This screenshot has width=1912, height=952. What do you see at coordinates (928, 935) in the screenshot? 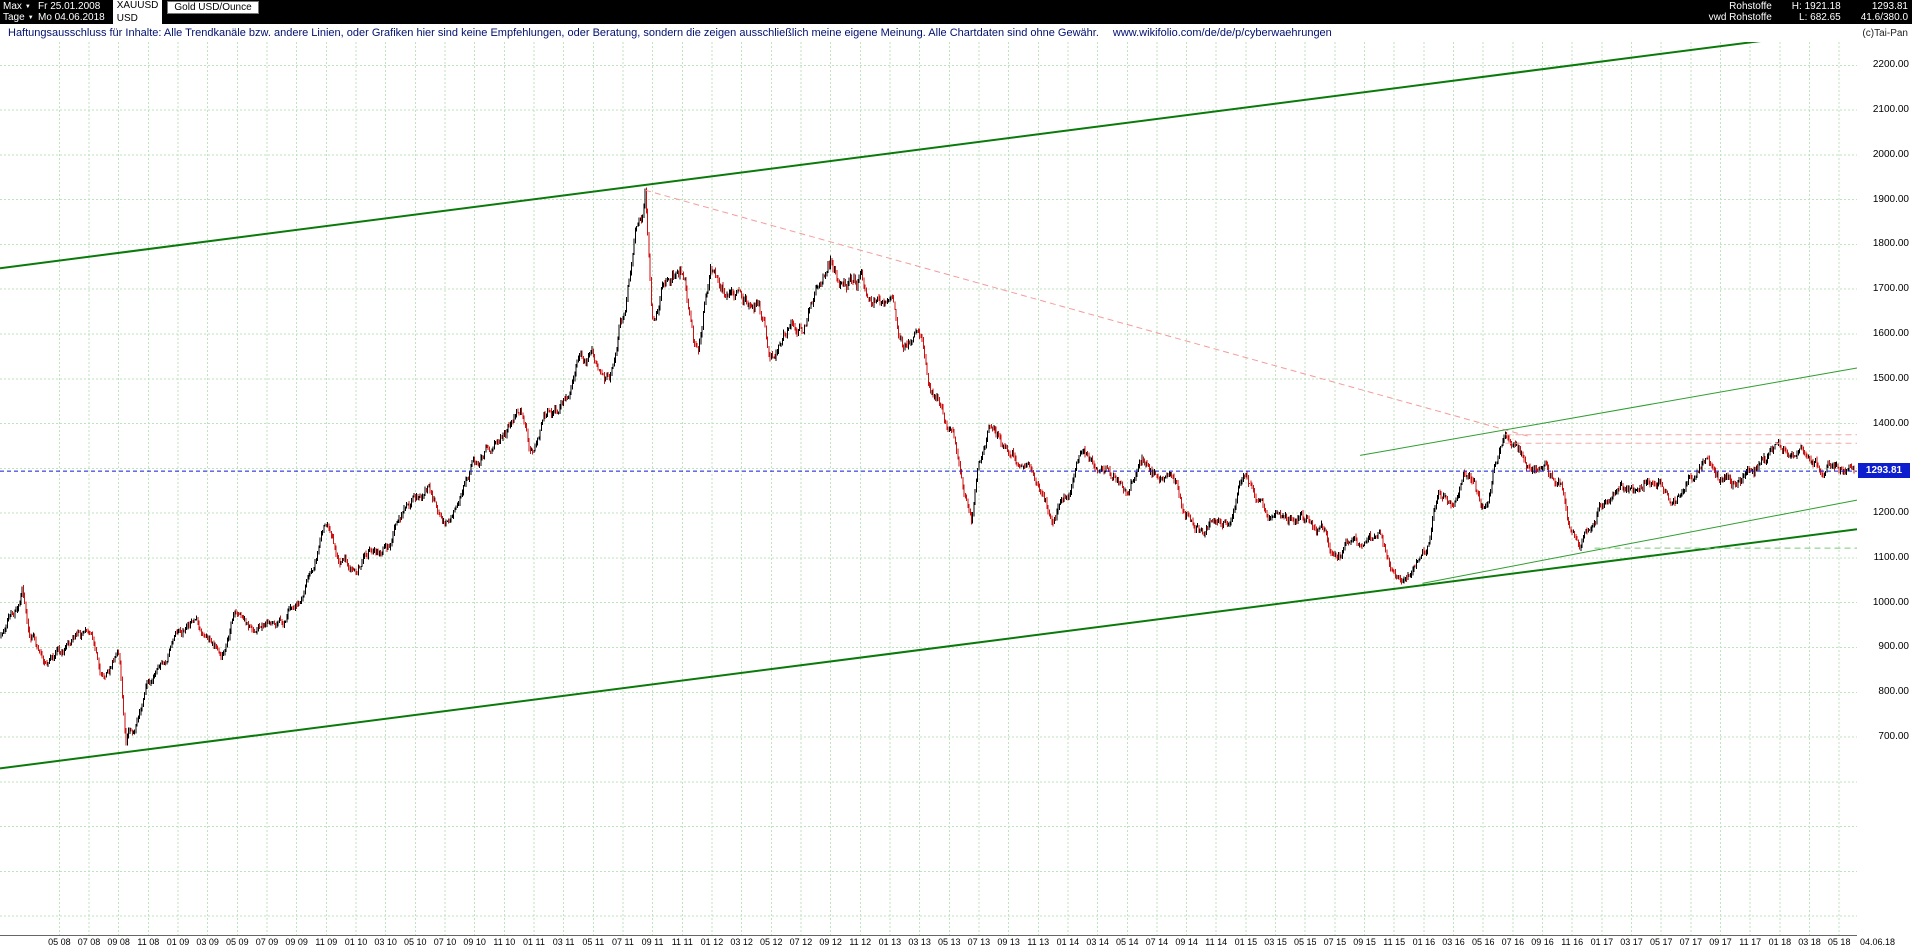
I see `time-axis-line` at bounding box center [928, 935].